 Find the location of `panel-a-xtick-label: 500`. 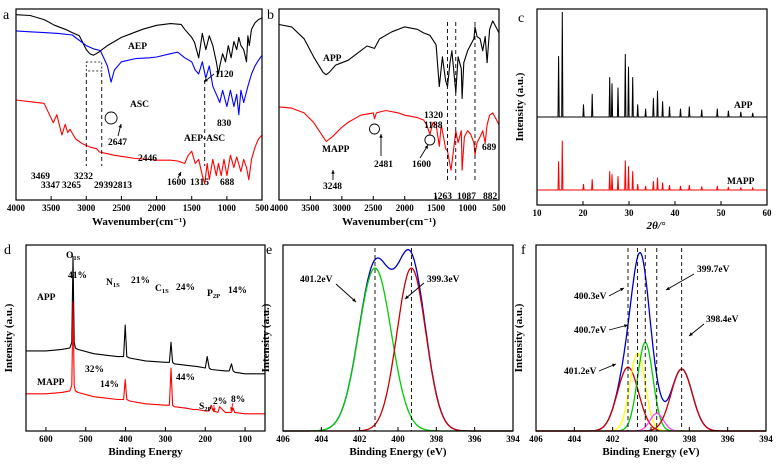

panel-a-xtick-label: 500 is located at coordinates (262, 208).